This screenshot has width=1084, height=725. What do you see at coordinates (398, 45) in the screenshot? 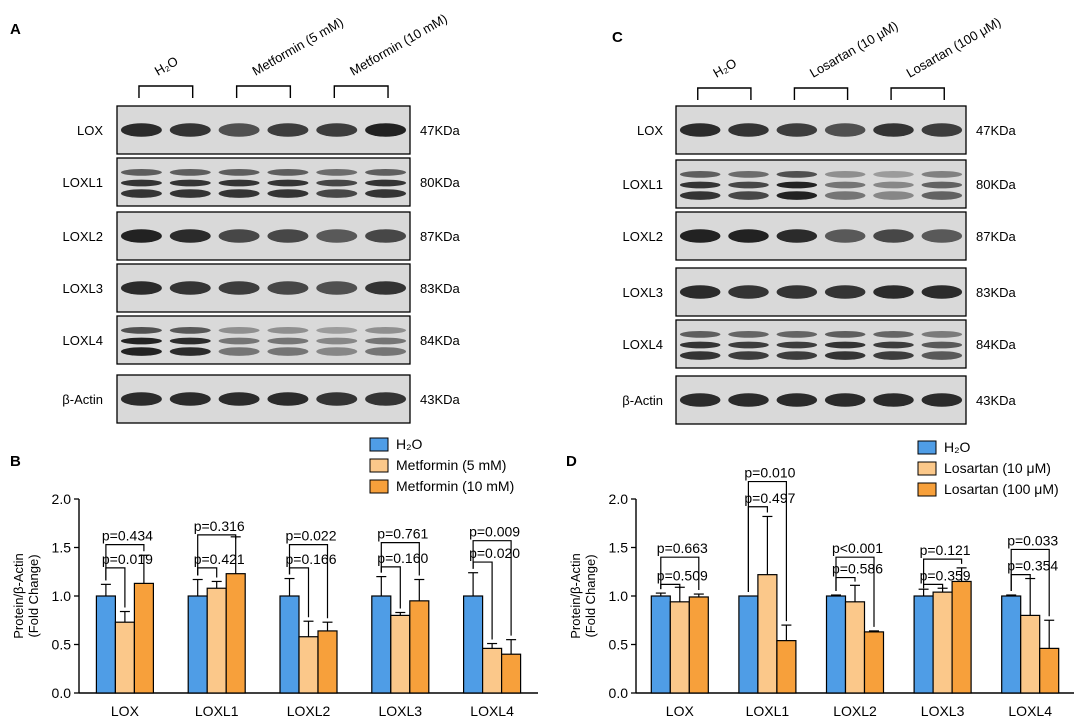
I see `group-label: Metformin (10 mM)` at bounding box center [398, 45].